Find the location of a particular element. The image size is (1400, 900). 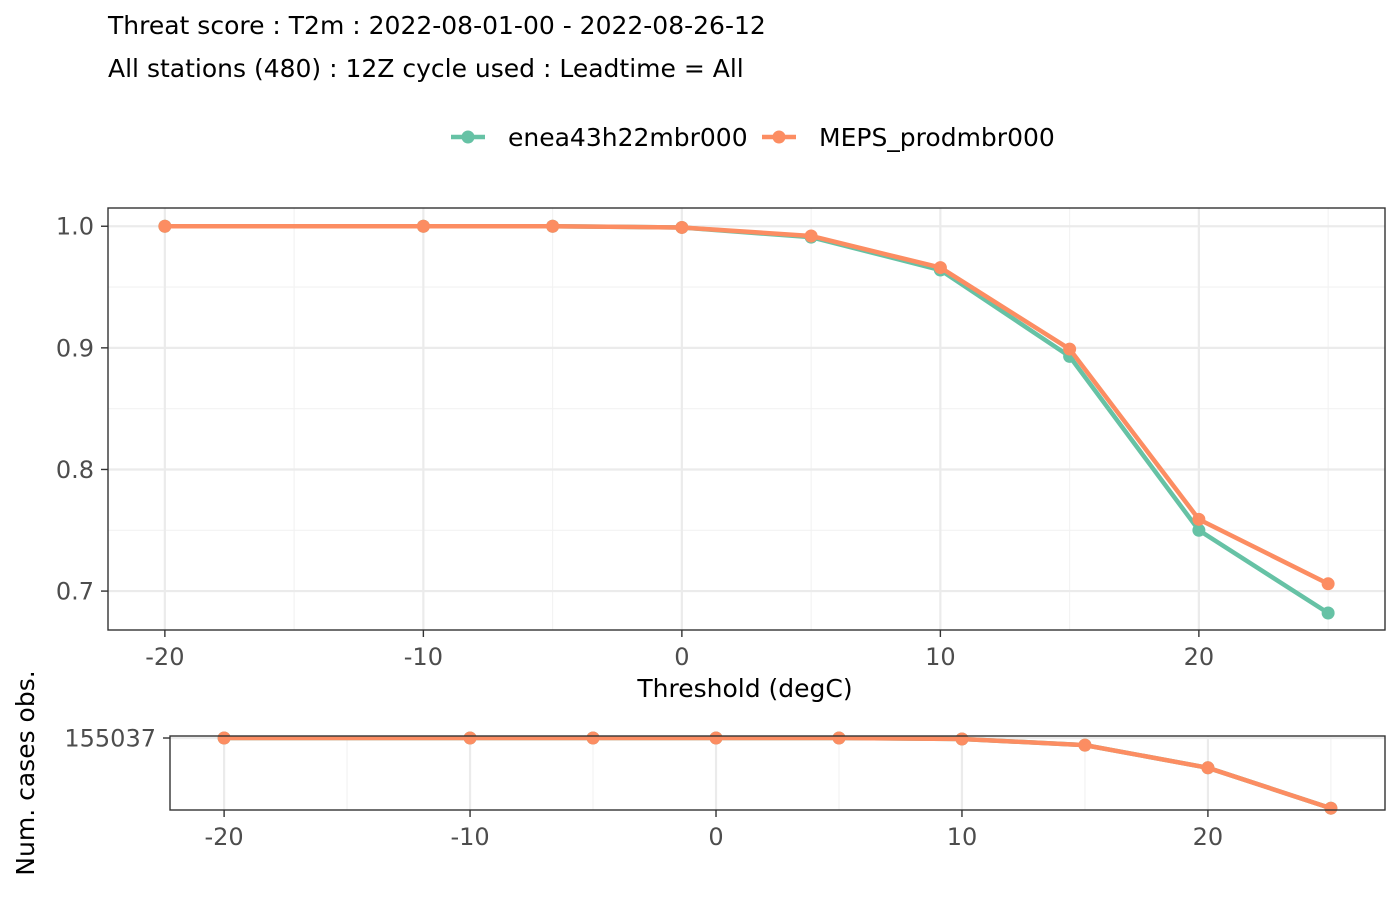

obs-count-y-axis-title: Num. cases obs. is located at coordinates (25, 772).